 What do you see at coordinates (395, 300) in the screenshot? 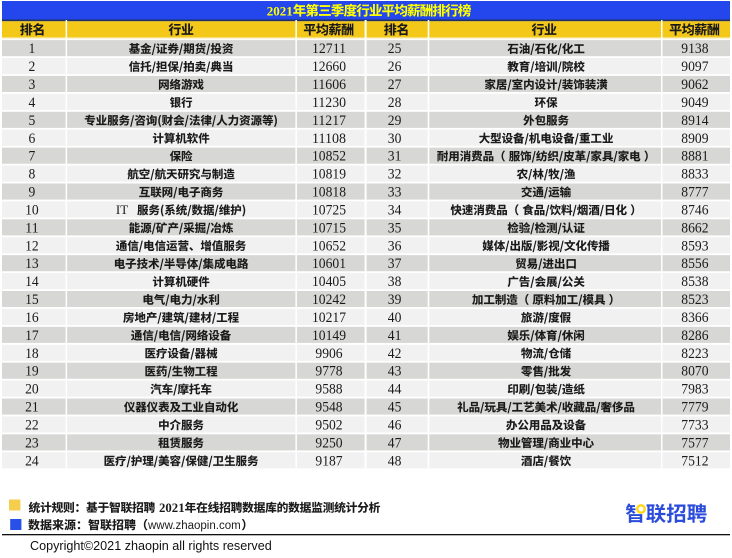
I see `svg-text: 39` at bounding box center [395, 300].